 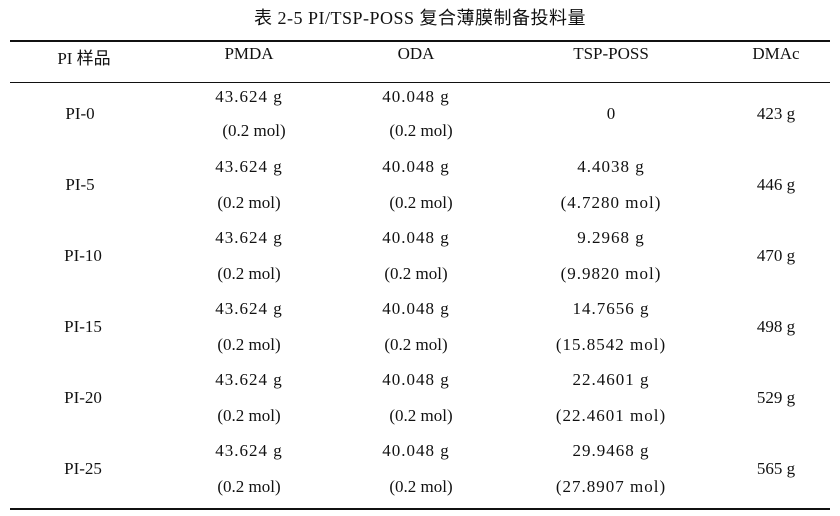 What do you see at coordinates (776, 184) in the screenshot?
I see `cell-dmac: 446 g` at bounding box center [776, 184].